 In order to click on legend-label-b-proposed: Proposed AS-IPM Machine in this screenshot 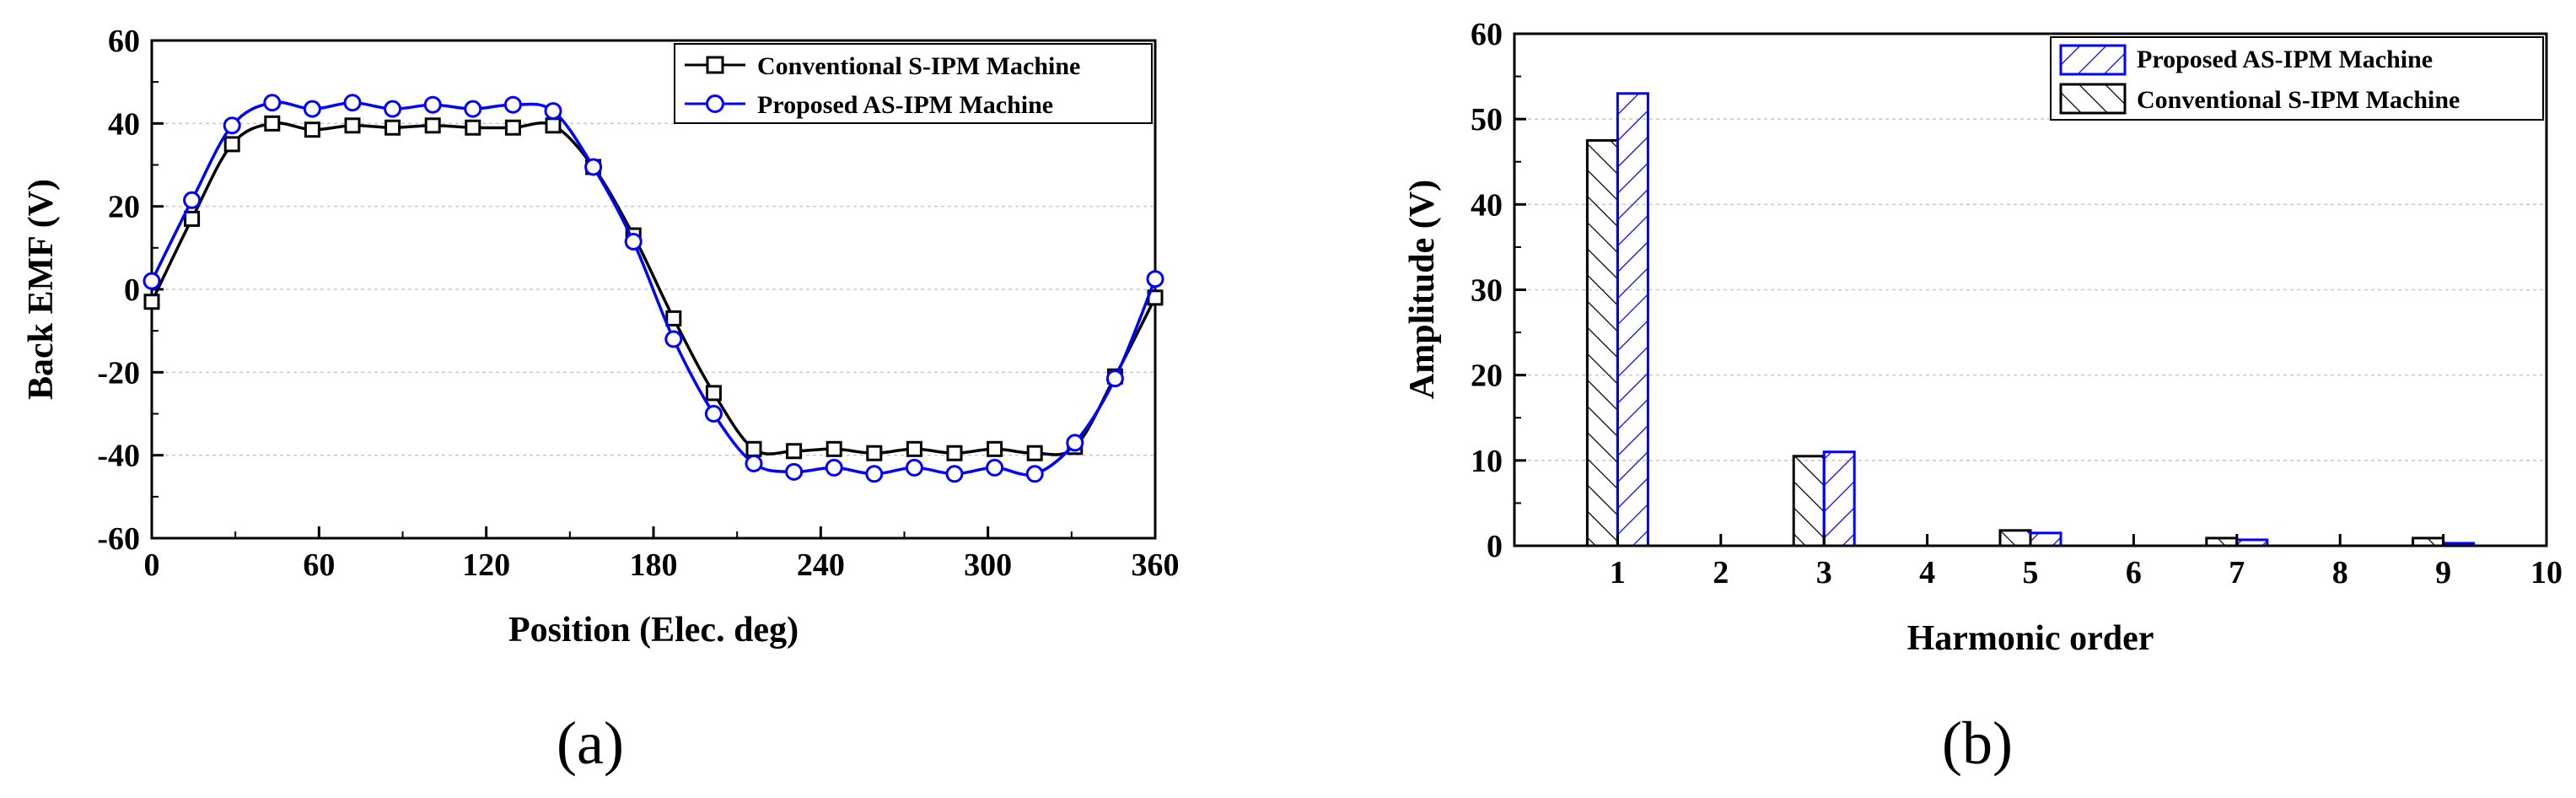, I will do `click(2285, 59)`.